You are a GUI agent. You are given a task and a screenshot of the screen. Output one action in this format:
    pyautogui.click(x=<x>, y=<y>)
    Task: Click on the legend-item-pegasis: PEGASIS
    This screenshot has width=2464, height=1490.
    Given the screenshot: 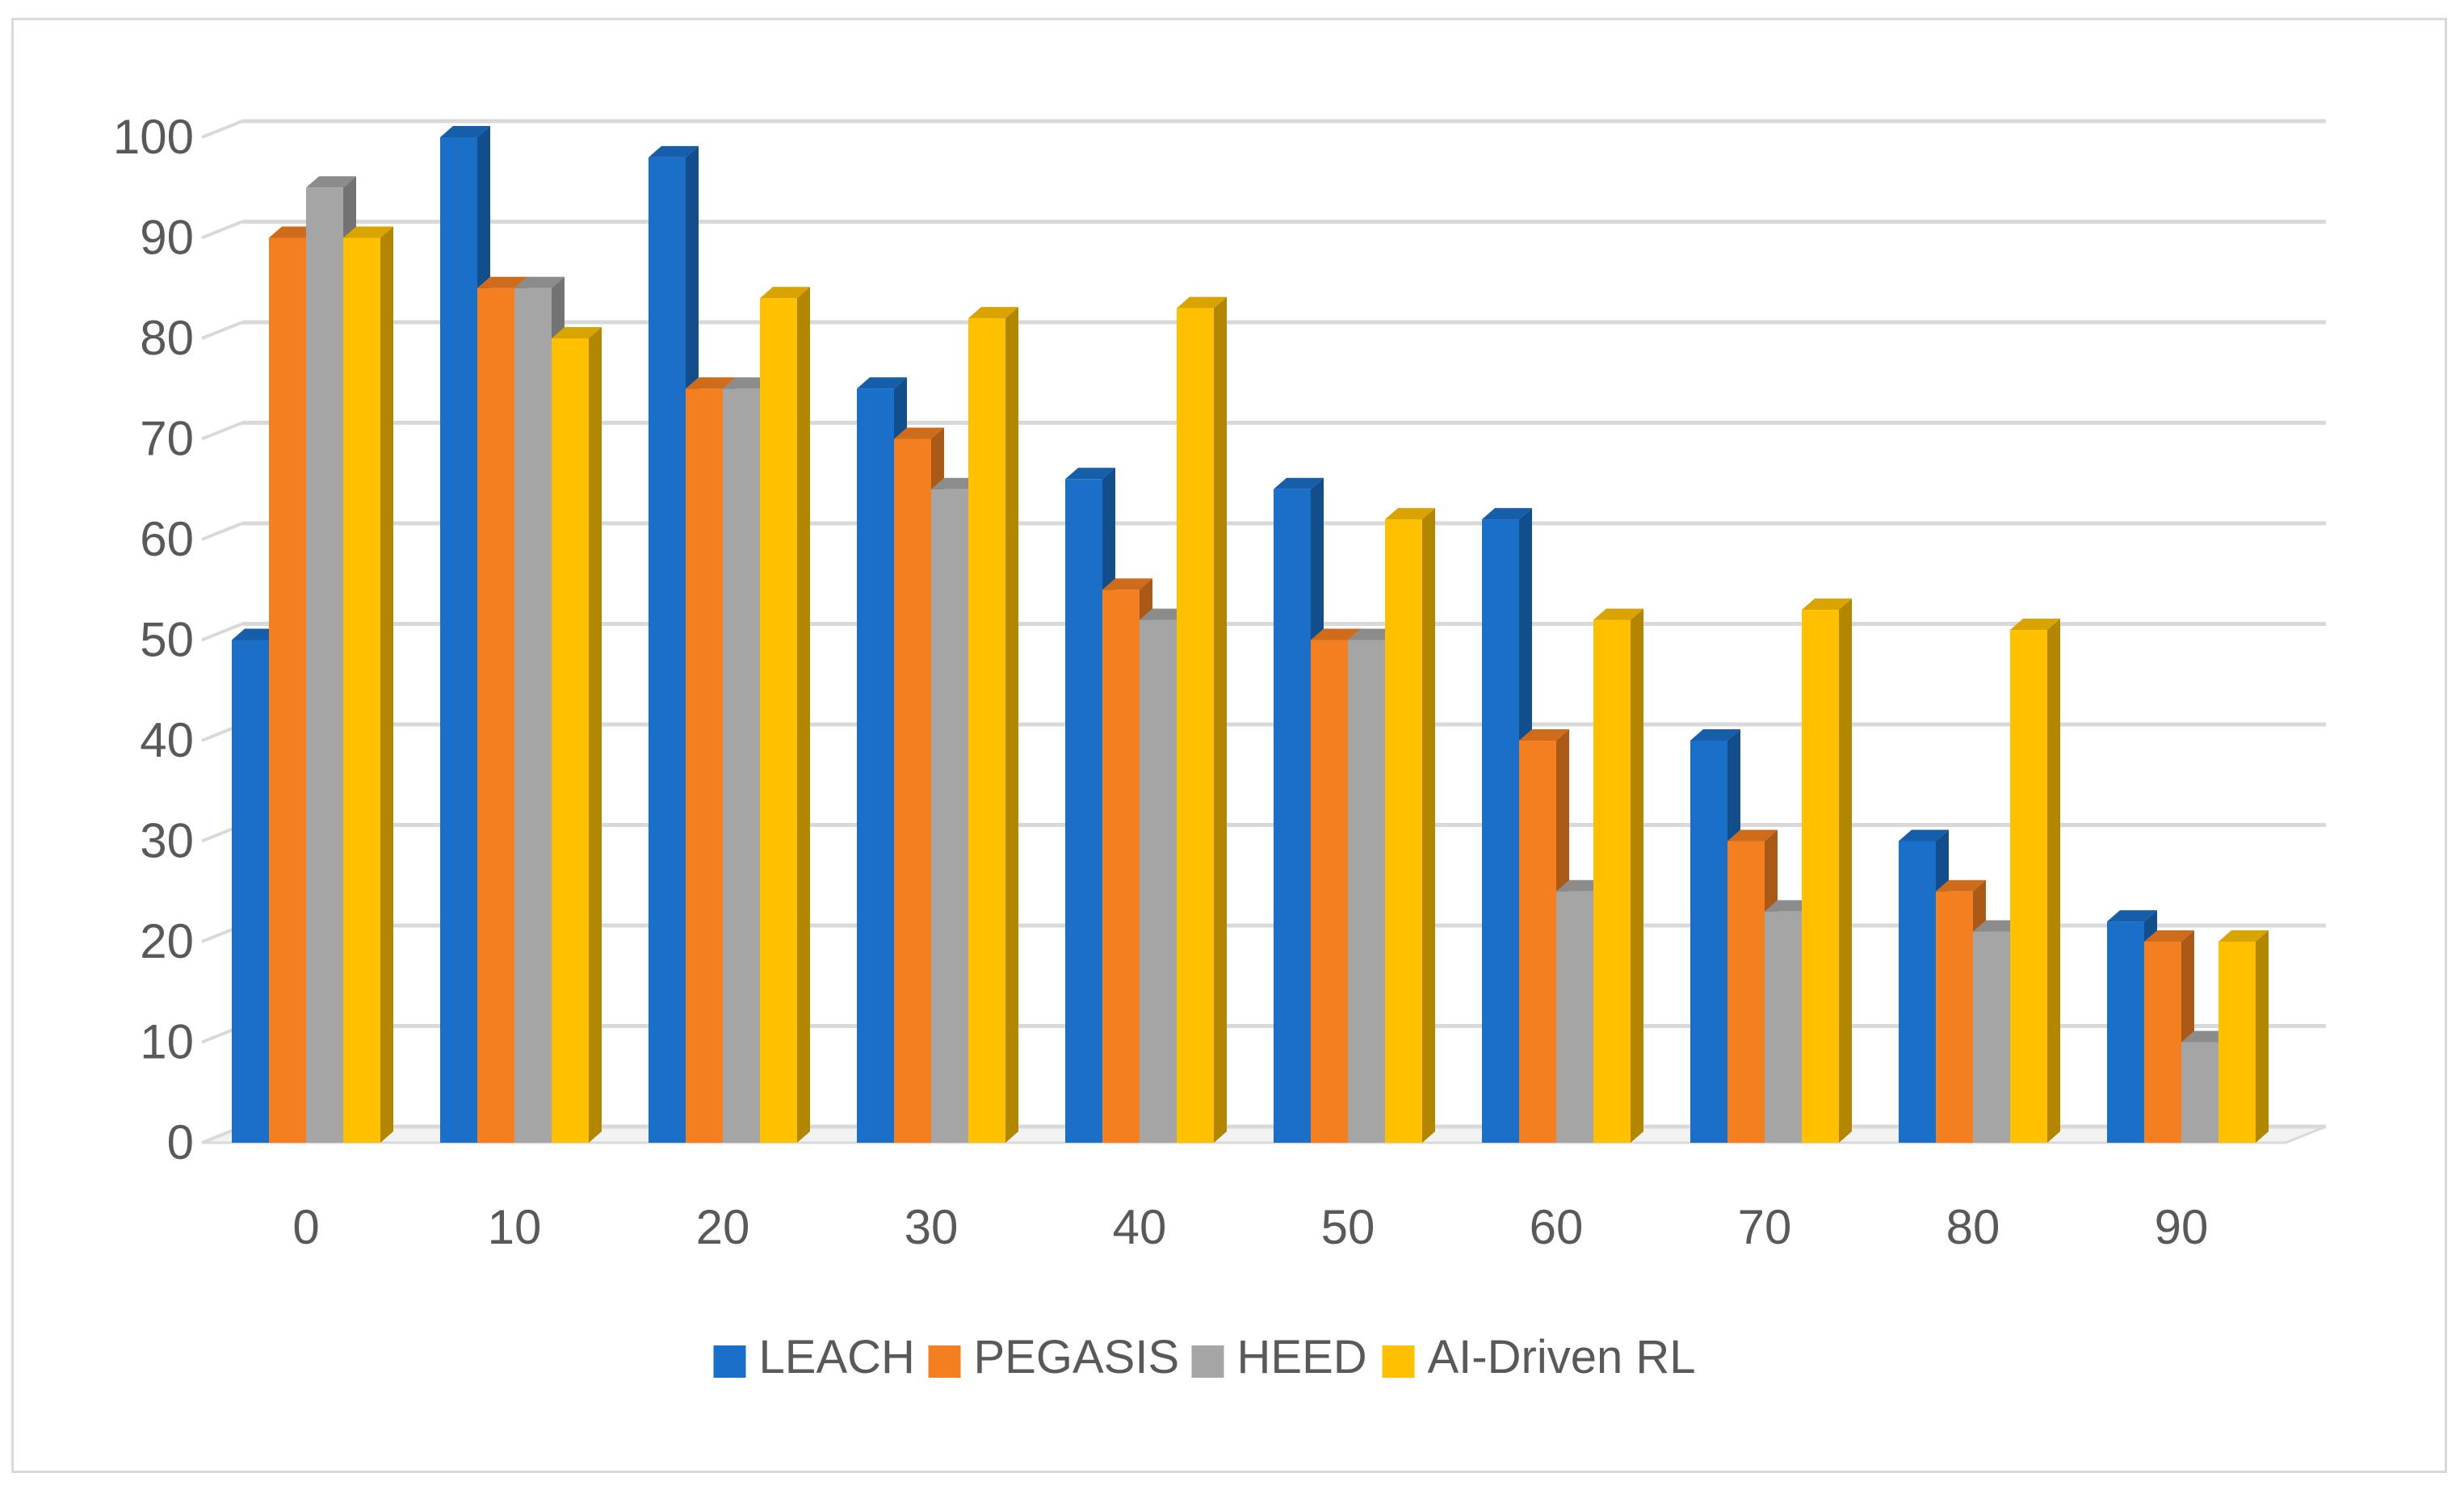 What is the action you would take?
    pyautogui.click(x=1054, y=1357)
    